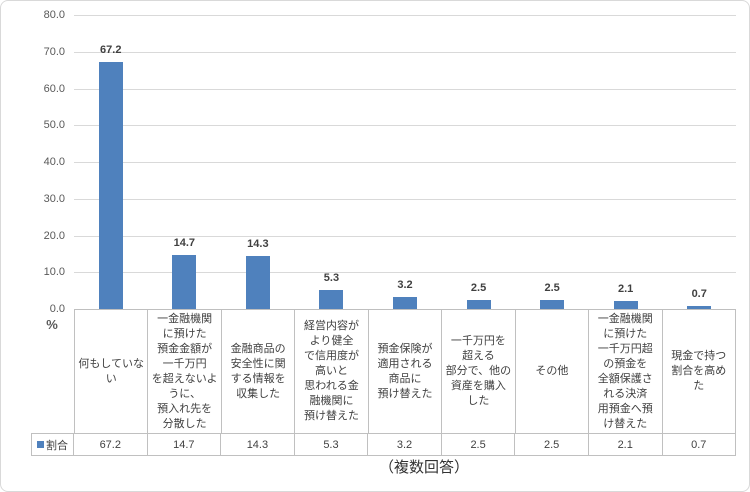  Describe the element at coordinates (57, 309) in the screenshot. I see `y-tick-label: 0.0` at that location.